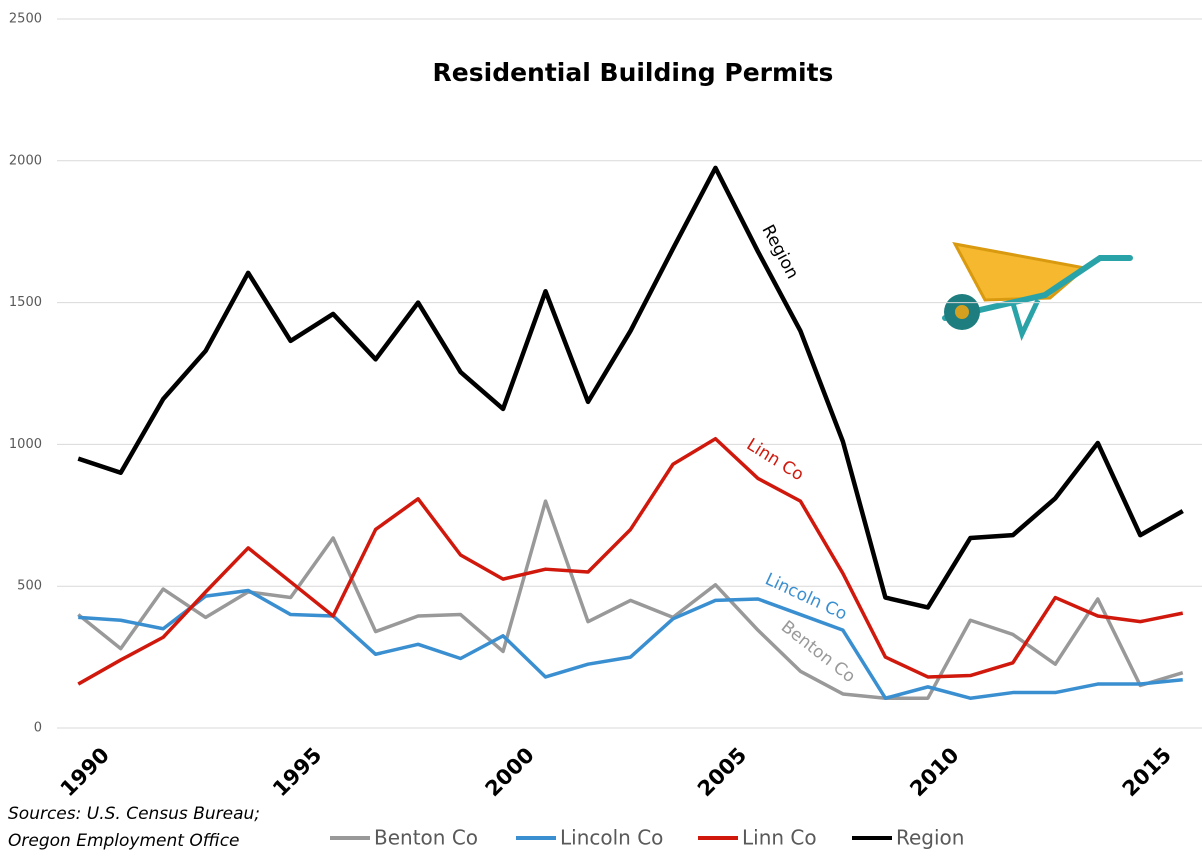  I want to click on y-tick-label: 500, so click(29, 586).